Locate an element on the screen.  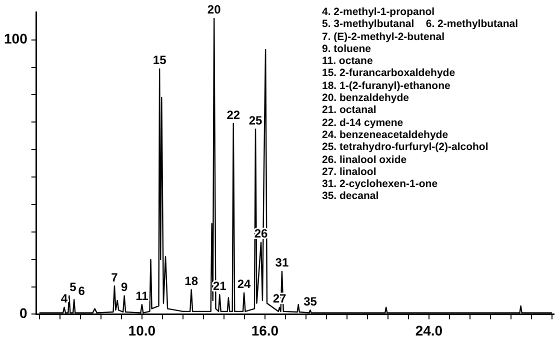
annotation: 4. 2-methyl-1-propanol is located at coordinates (378, 12).